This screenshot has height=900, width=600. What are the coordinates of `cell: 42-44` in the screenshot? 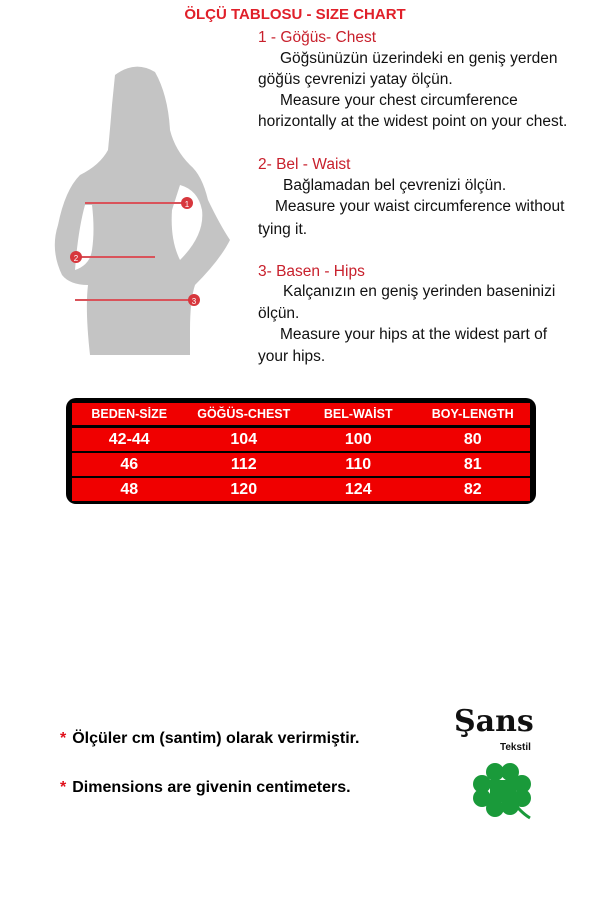 It's located at (129, 439).